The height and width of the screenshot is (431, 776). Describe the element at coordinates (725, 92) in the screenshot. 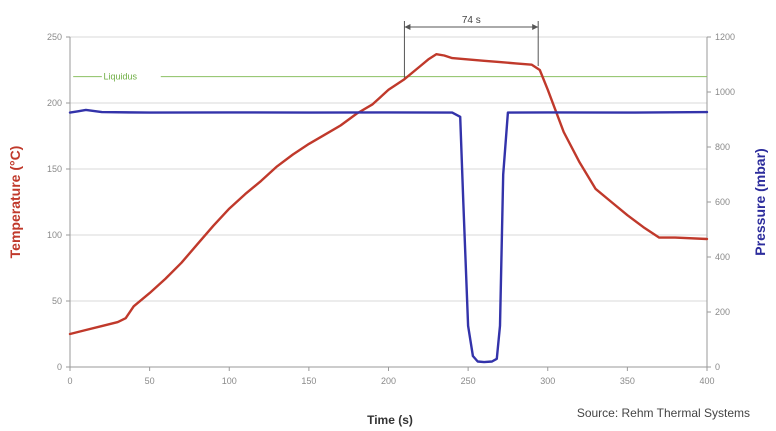

I see `y-right-tick-label: 1000` at that location.